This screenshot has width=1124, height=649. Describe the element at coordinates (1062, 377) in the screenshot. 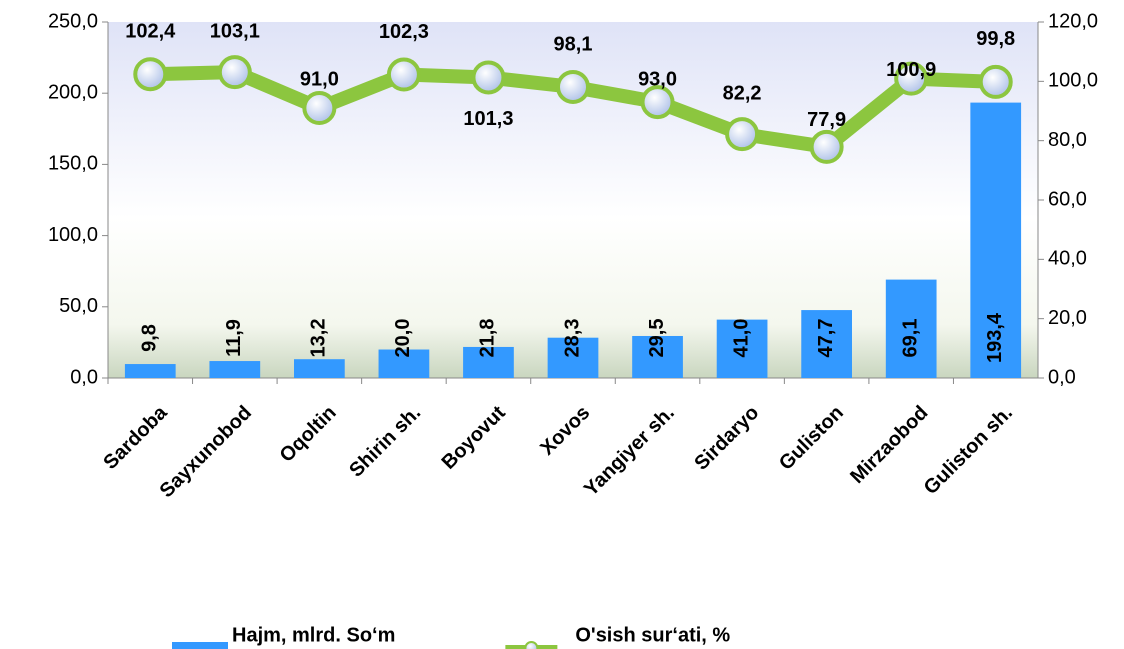

I see `y2-tick-label: 0,0` at that location.